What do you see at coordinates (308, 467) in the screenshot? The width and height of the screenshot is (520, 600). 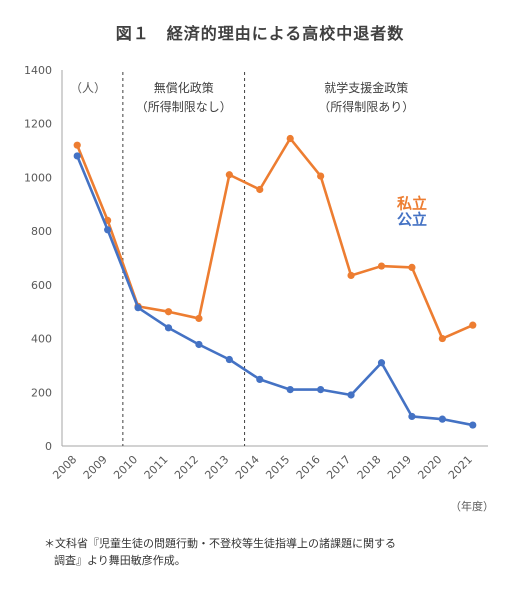 I see `x-tick-label: 2016` at bounding box center [308, 467].